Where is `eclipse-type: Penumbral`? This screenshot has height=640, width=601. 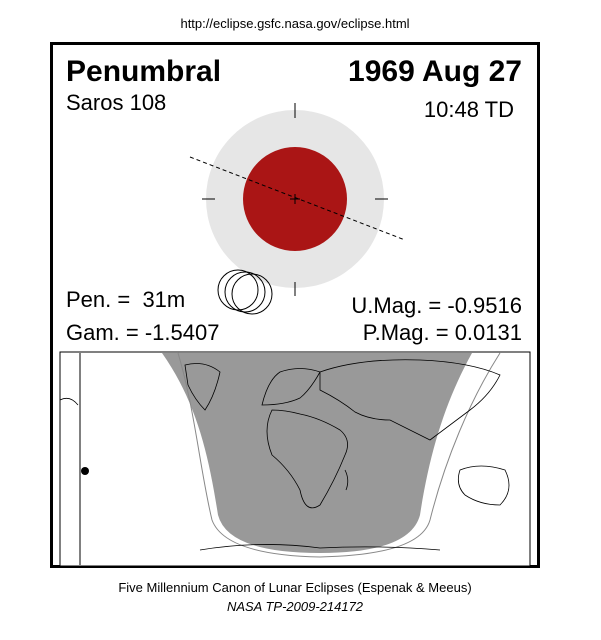
eclipse-type: Penumbral is located at coordinates (143, 71).